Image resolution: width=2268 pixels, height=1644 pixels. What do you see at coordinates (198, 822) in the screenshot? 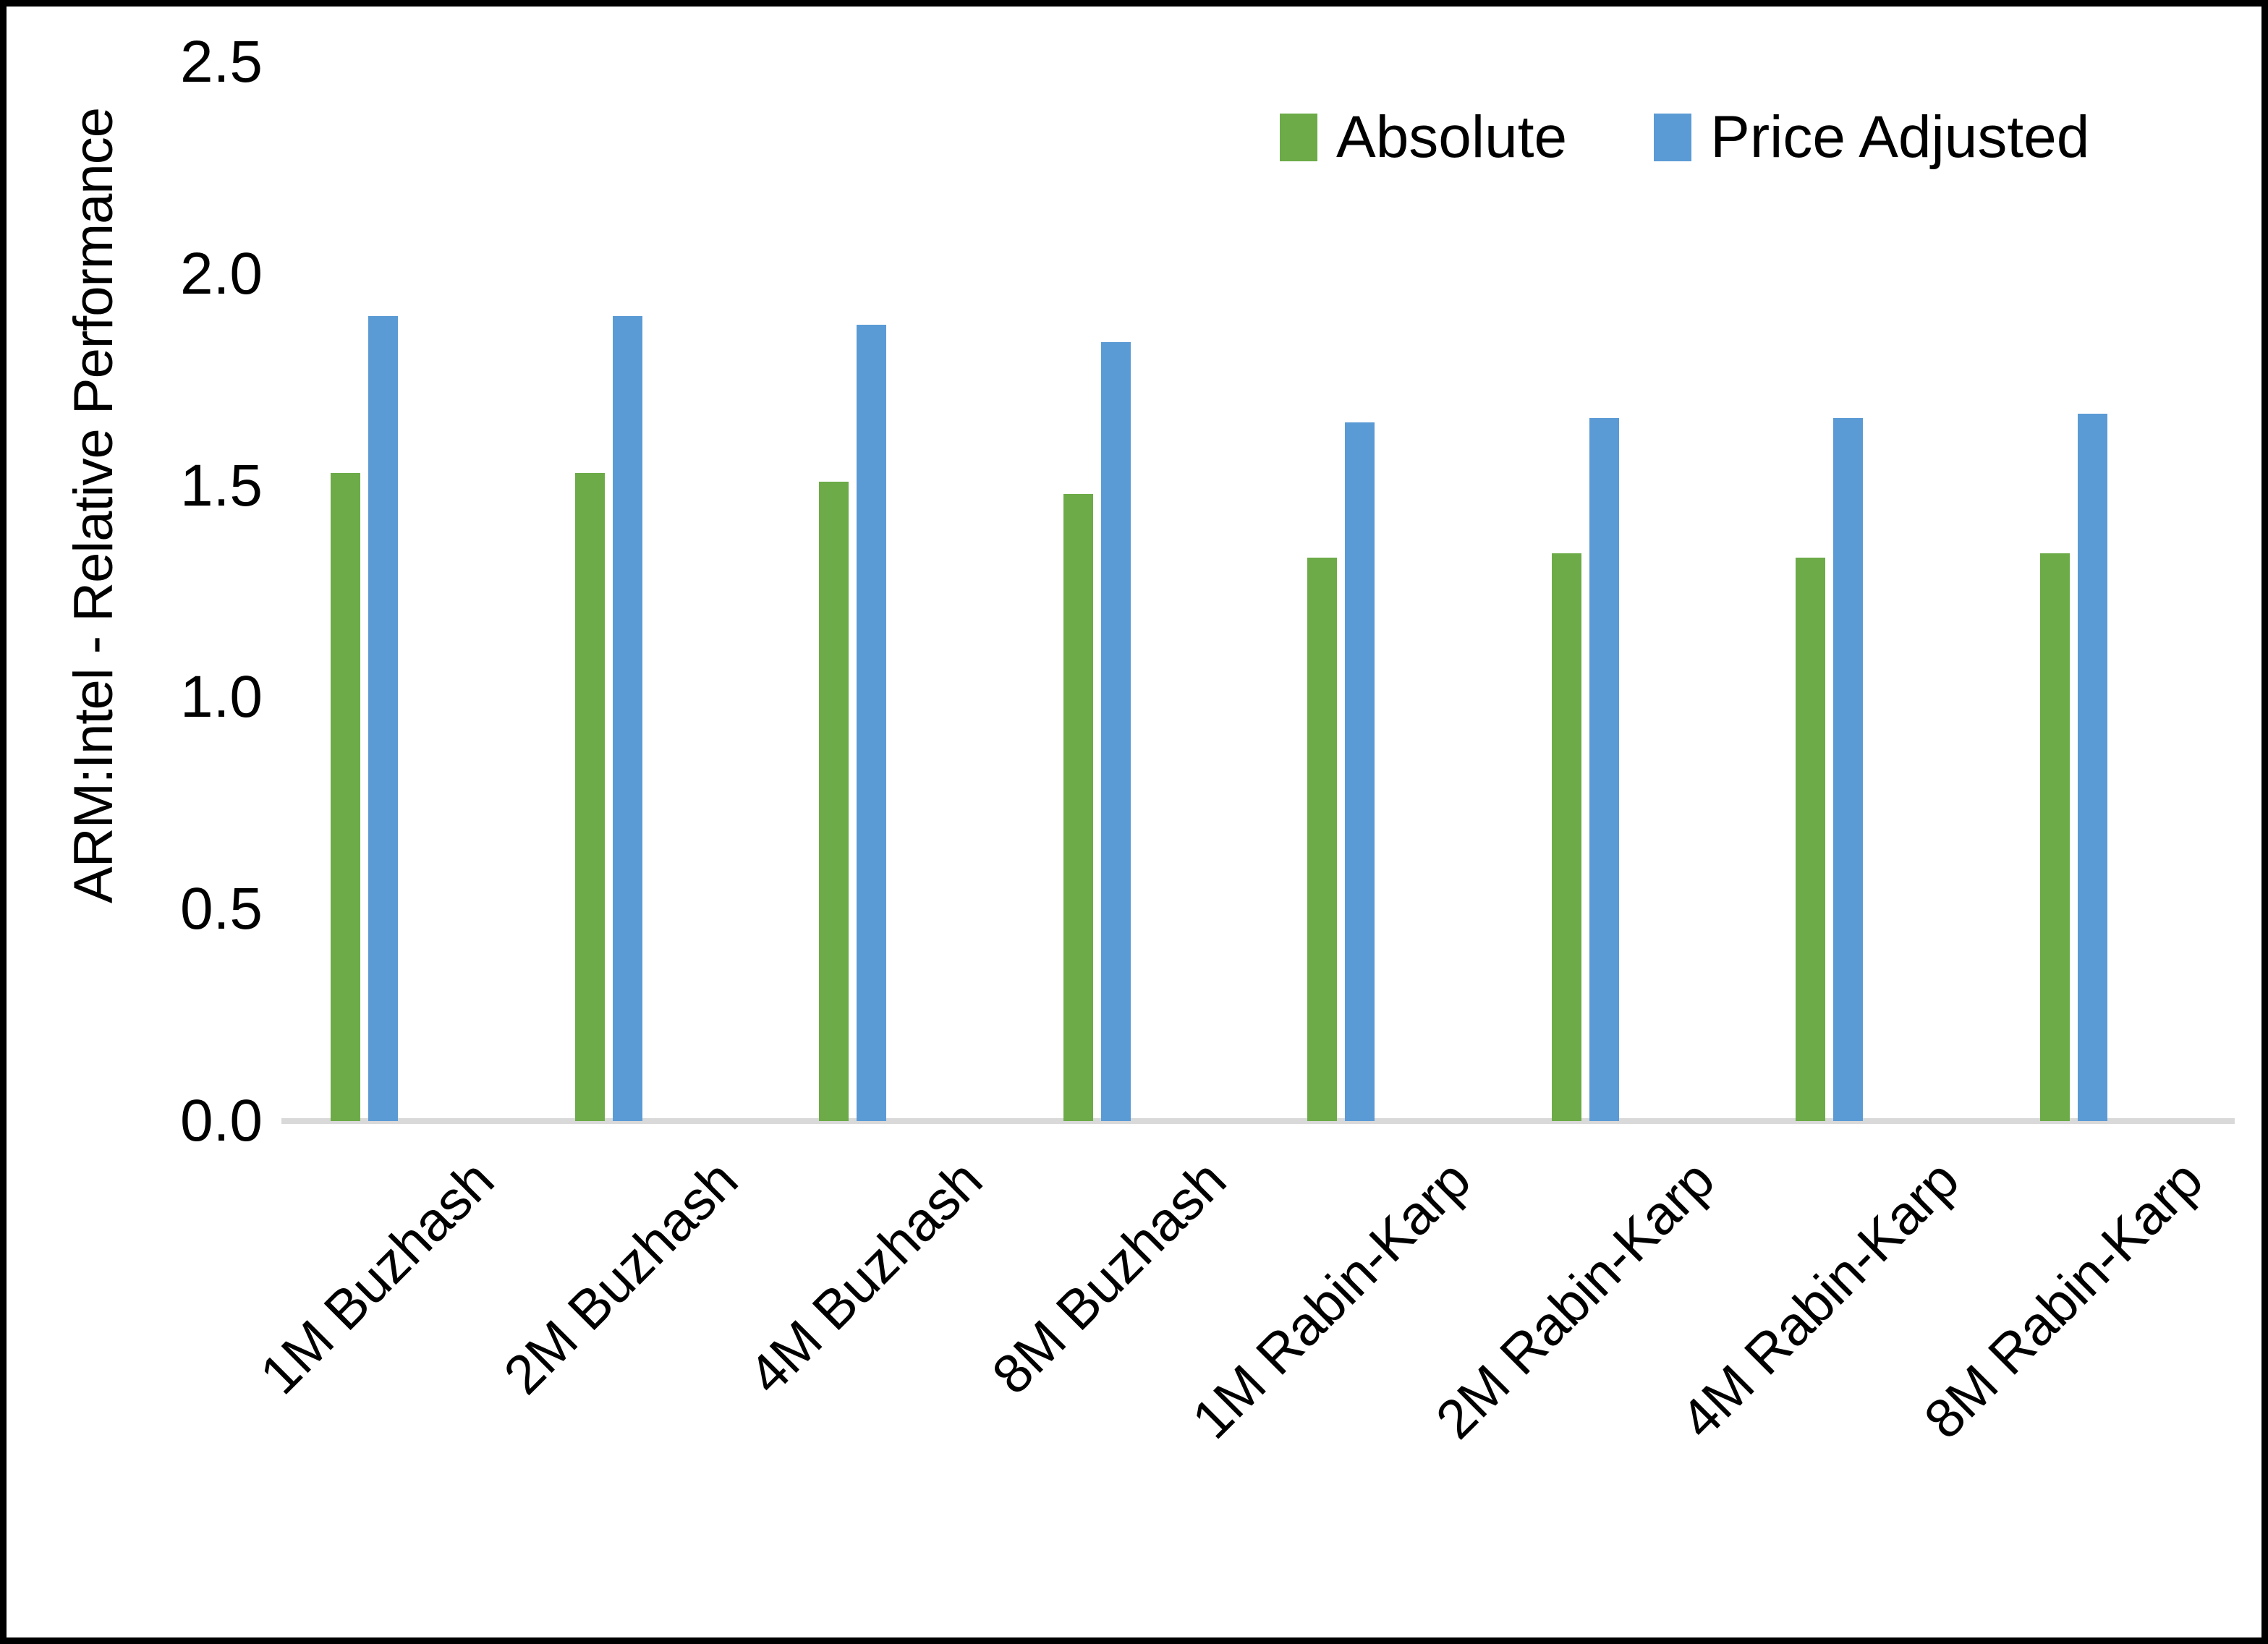
I see `y-axis-ticks: 0.0 0.5 1.0 1.5 2.0 2.5` at bounding box center [198, 822].